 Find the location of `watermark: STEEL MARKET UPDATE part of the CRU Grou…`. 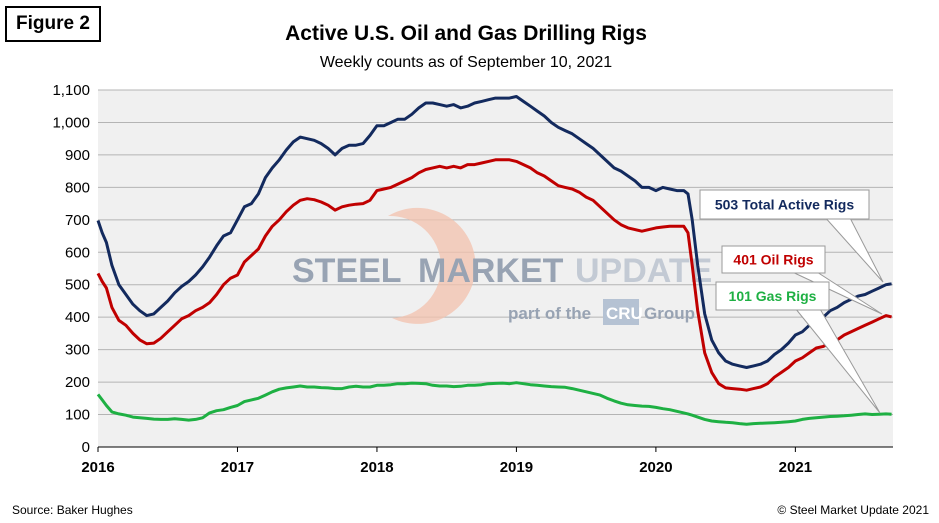

watermark: STEEL MARKET UPDATE part of the CRU Grou… is located at coordinates (502, 266).